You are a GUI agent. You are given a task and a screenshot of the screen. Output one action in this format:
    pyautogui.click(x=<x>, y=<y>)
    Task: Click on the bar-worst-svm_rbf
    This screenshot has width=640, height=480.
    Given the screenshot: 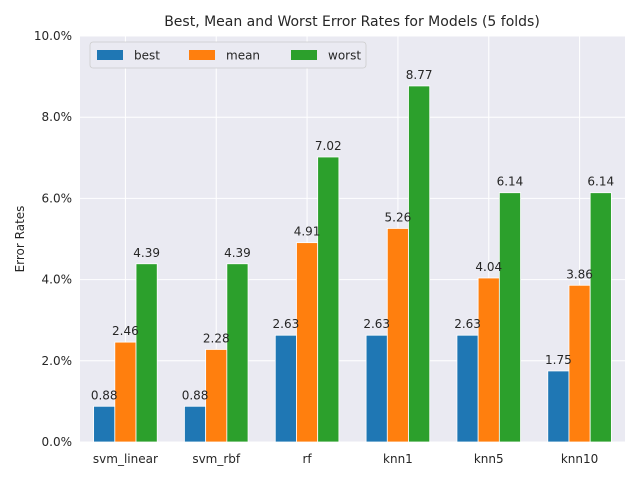 What is the action you would take?
    pyautogui.click(x=237, y=353)
    